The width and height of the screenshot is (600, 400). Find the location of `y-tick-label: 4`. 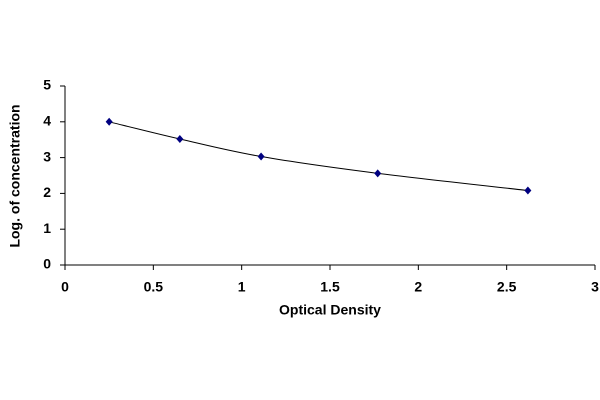

y-tick-label: 4 is located at coordinates (47, 121).